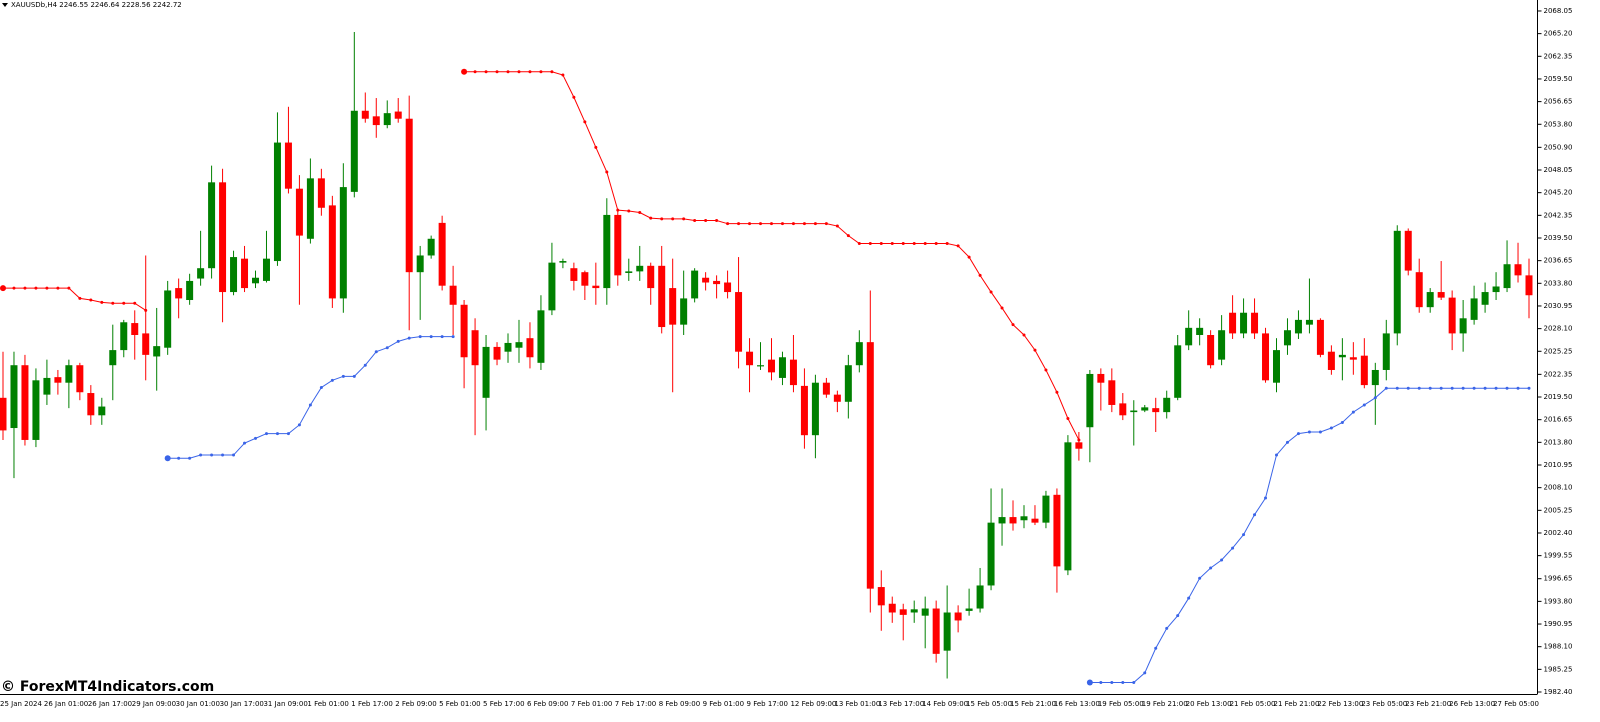 The width and height of the screenshot is (1600, 722). I want to click on y-tick-label: 1982.40, so click(1558, 692).